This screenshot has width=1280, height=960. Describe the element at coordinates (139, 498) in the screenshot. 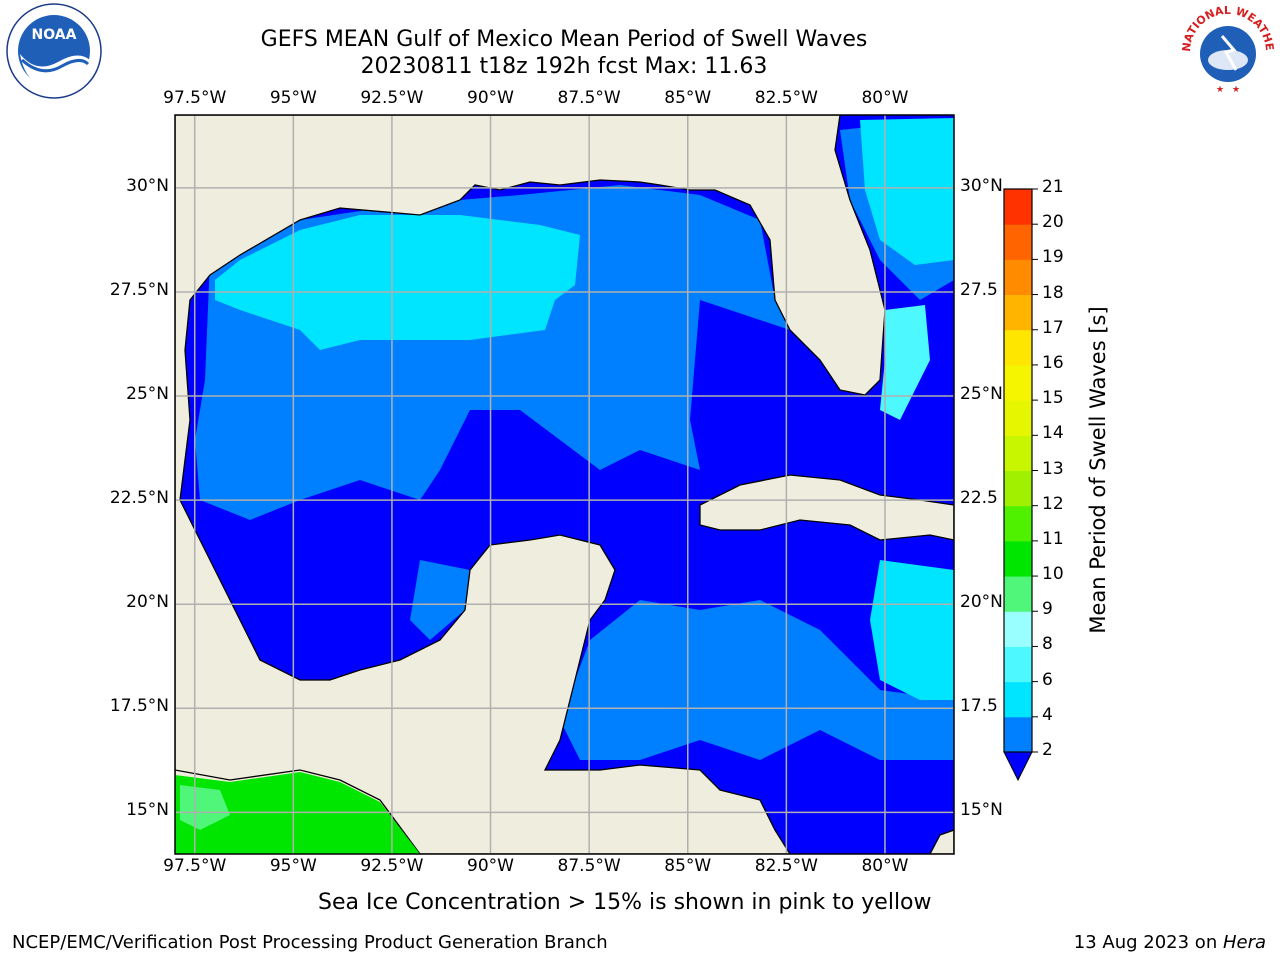

I see `lat-label-left-3: 22.5°N` at that location.